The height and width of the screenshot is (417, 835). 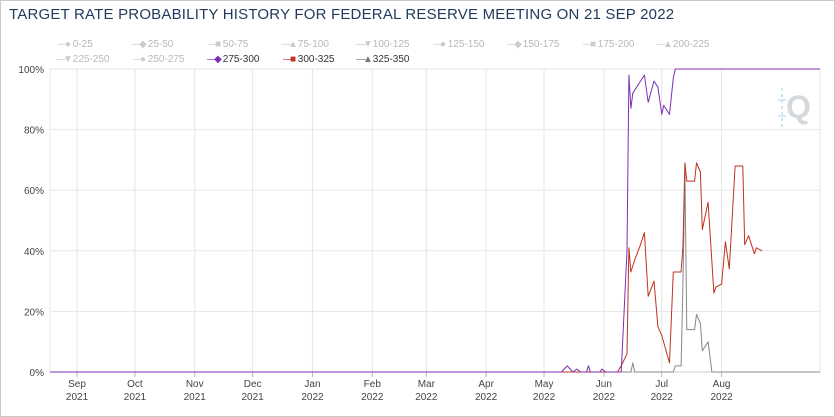 I want to click on legend-item-150-175: —◆ 150-175, so click(x=543, y=44).